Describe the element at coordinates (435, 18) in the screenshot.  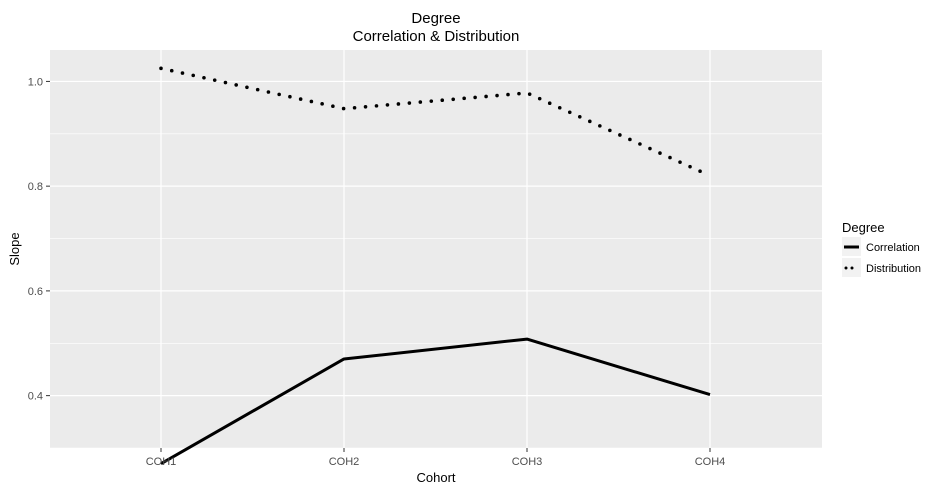
I see `chart-title: Degree` at that location.